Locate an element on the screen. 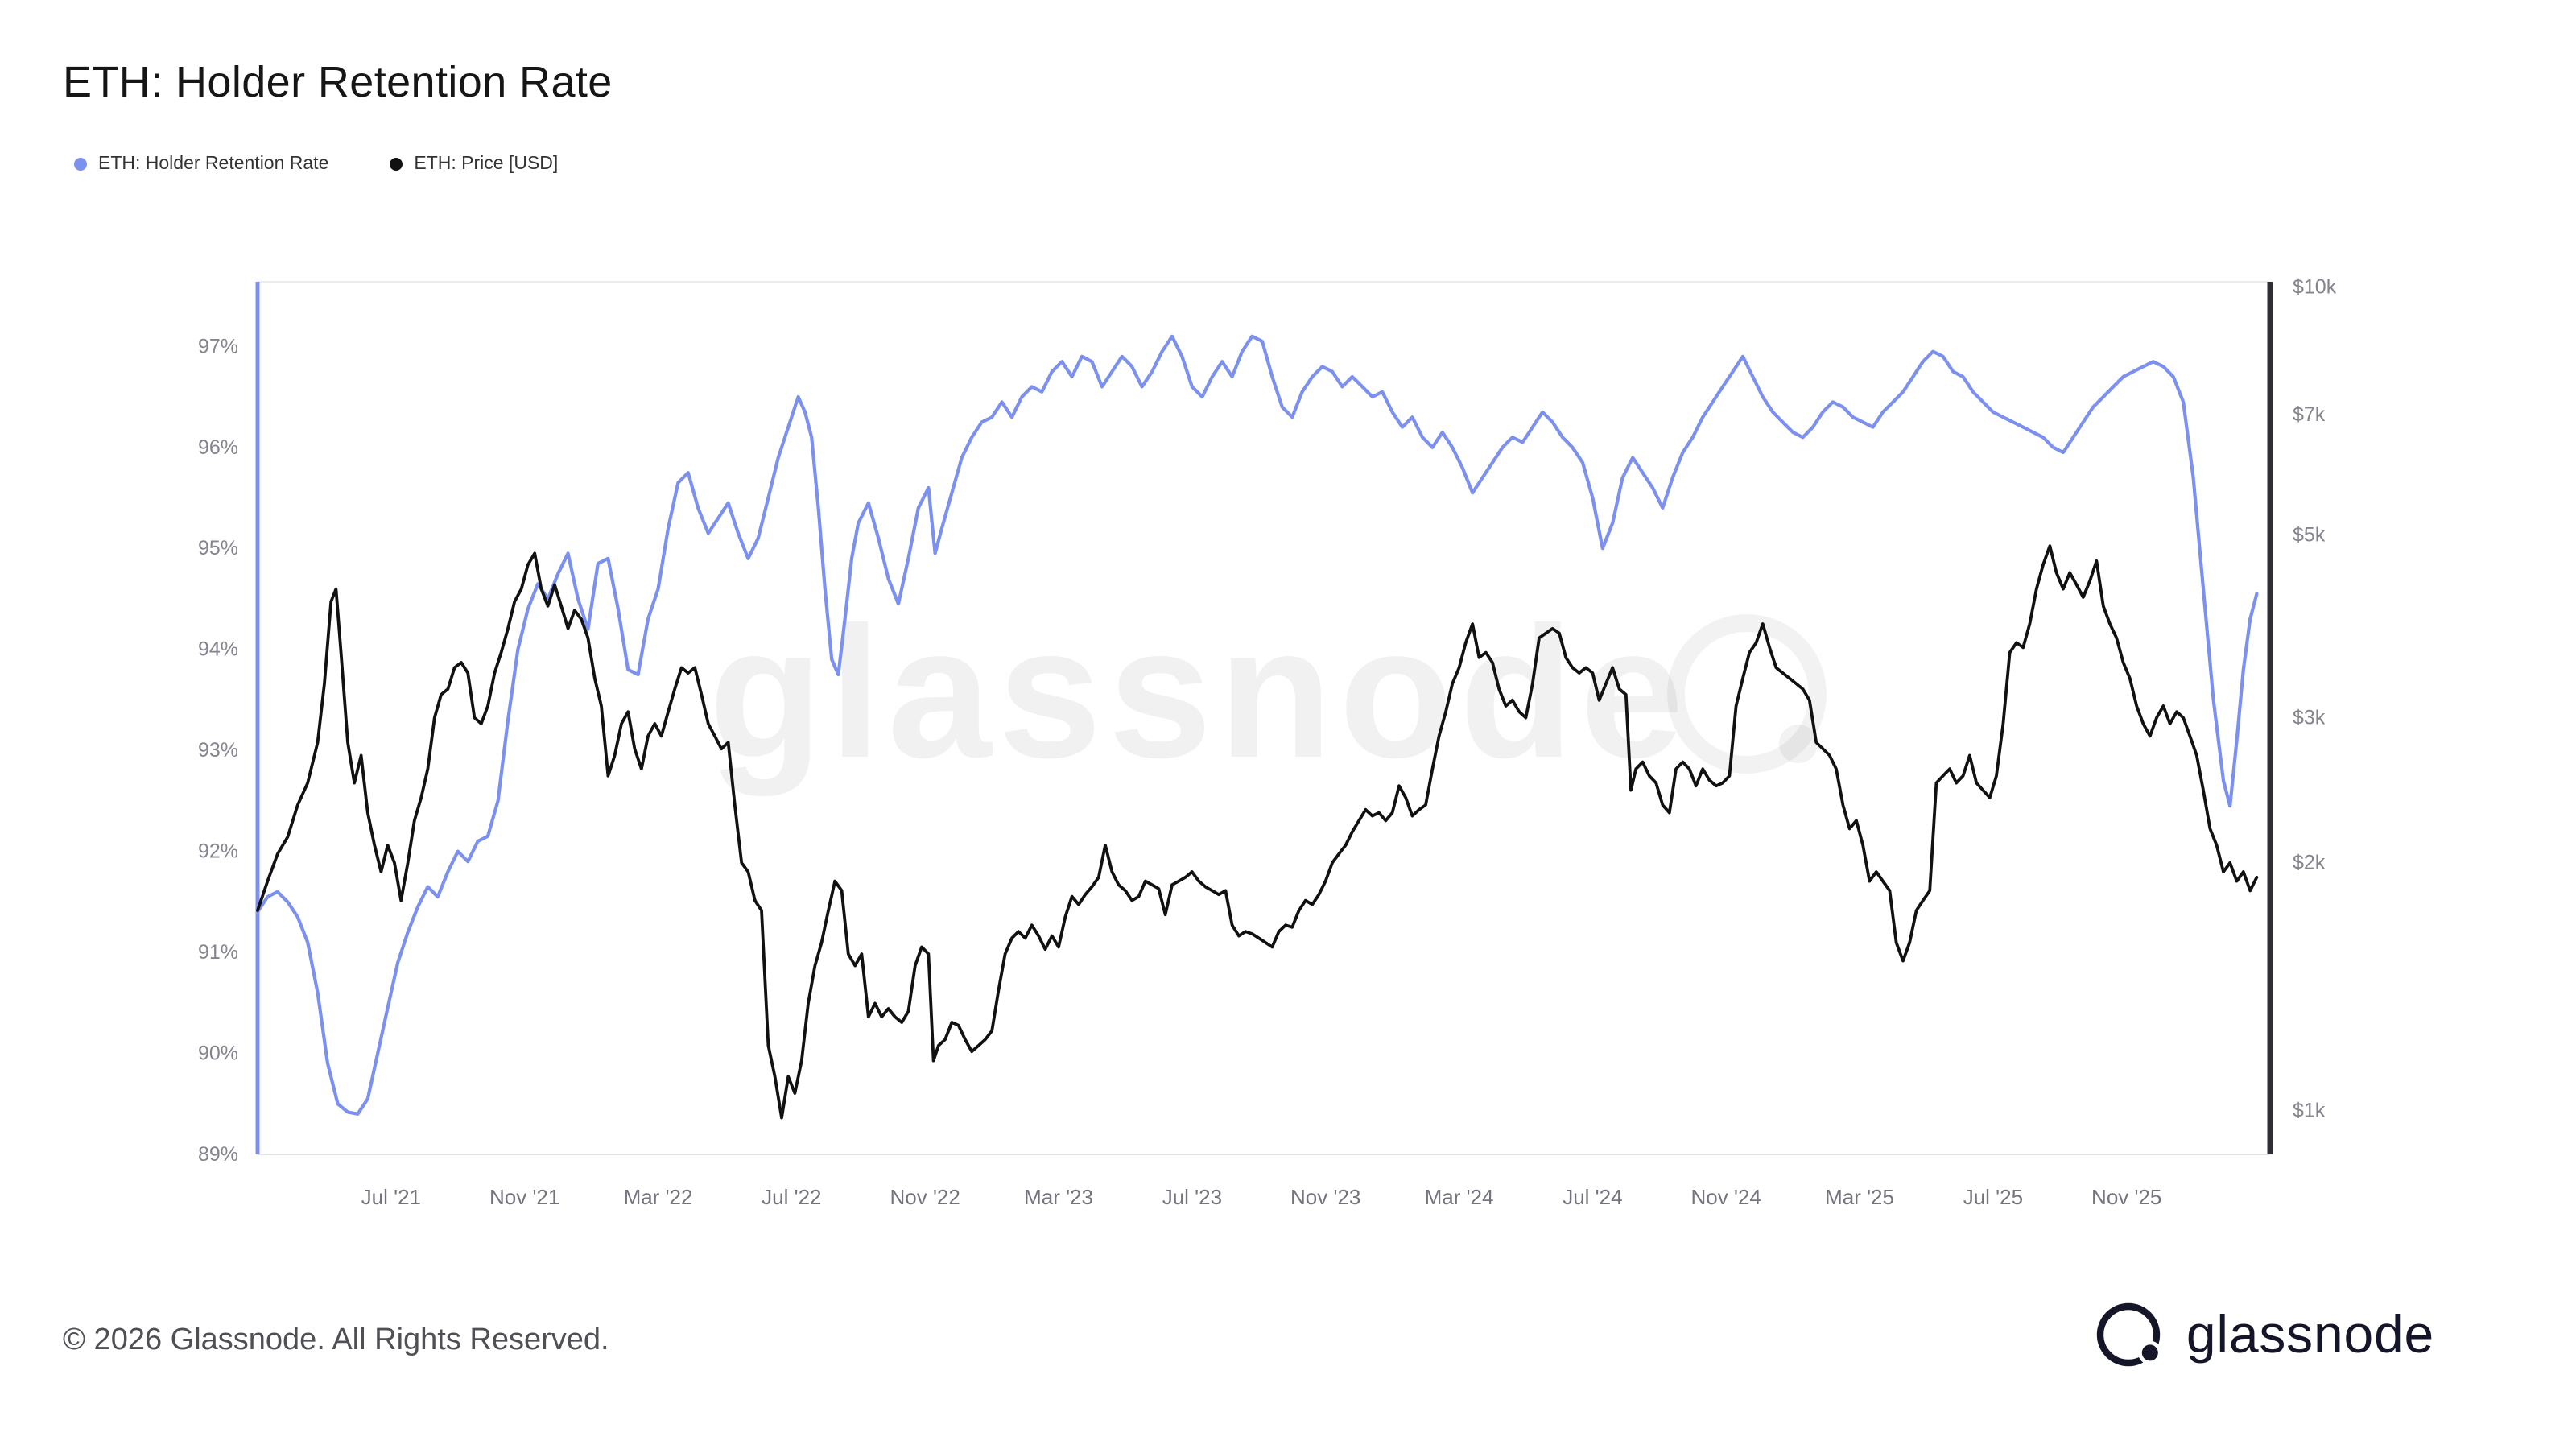 Image resolution: width=2576 pixels, height=1449 pixels. legend-item-price: ETH: Price [USD] is located at coordinates (474, 164).